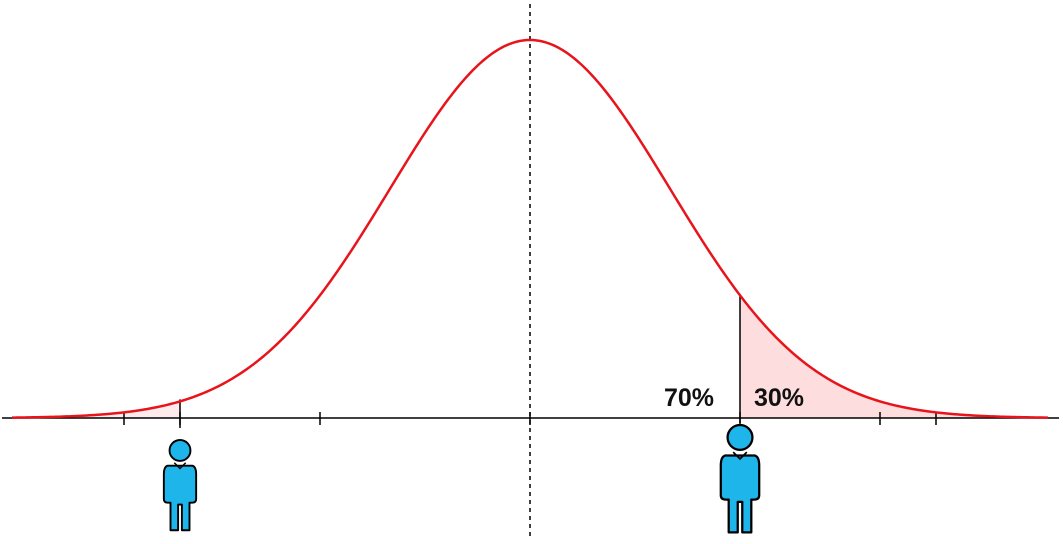  I want to click on person-right-icon, so click(740, 478).